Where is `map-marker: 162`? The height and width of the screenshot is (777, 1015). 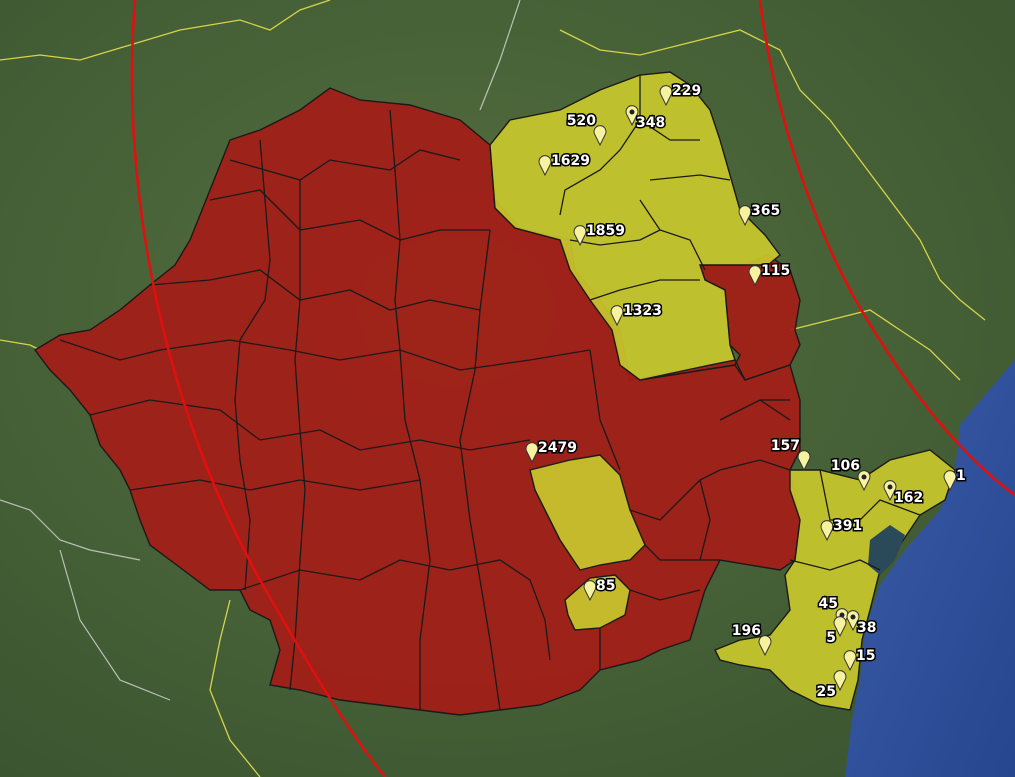
map-marker: 162 is located at coordinates (904, 494).